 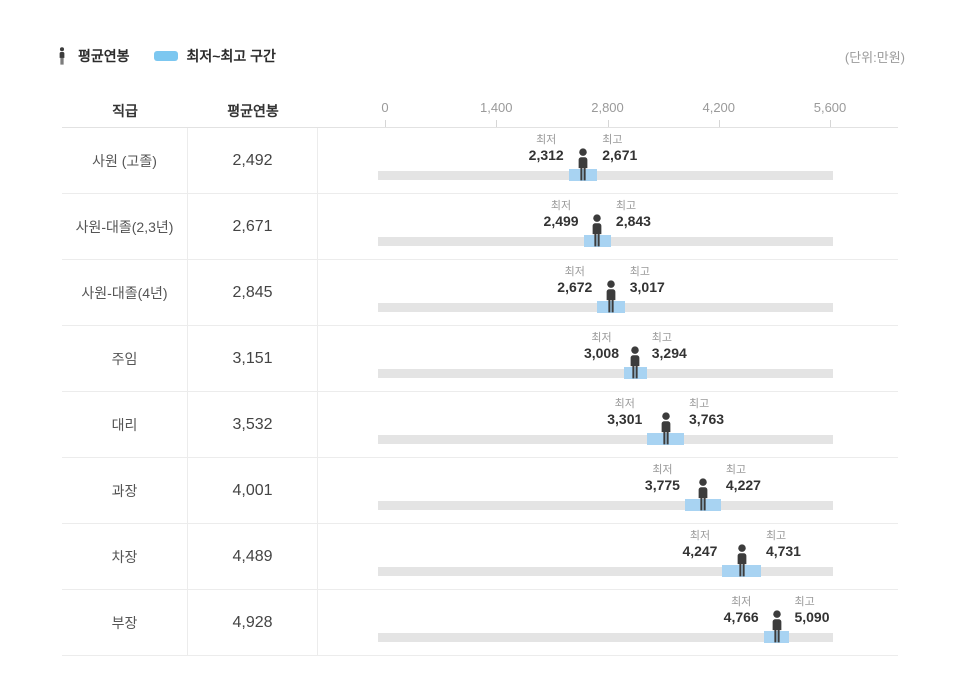 I want to click on min-label: 최저 3,775, so click(x=662, y=479).